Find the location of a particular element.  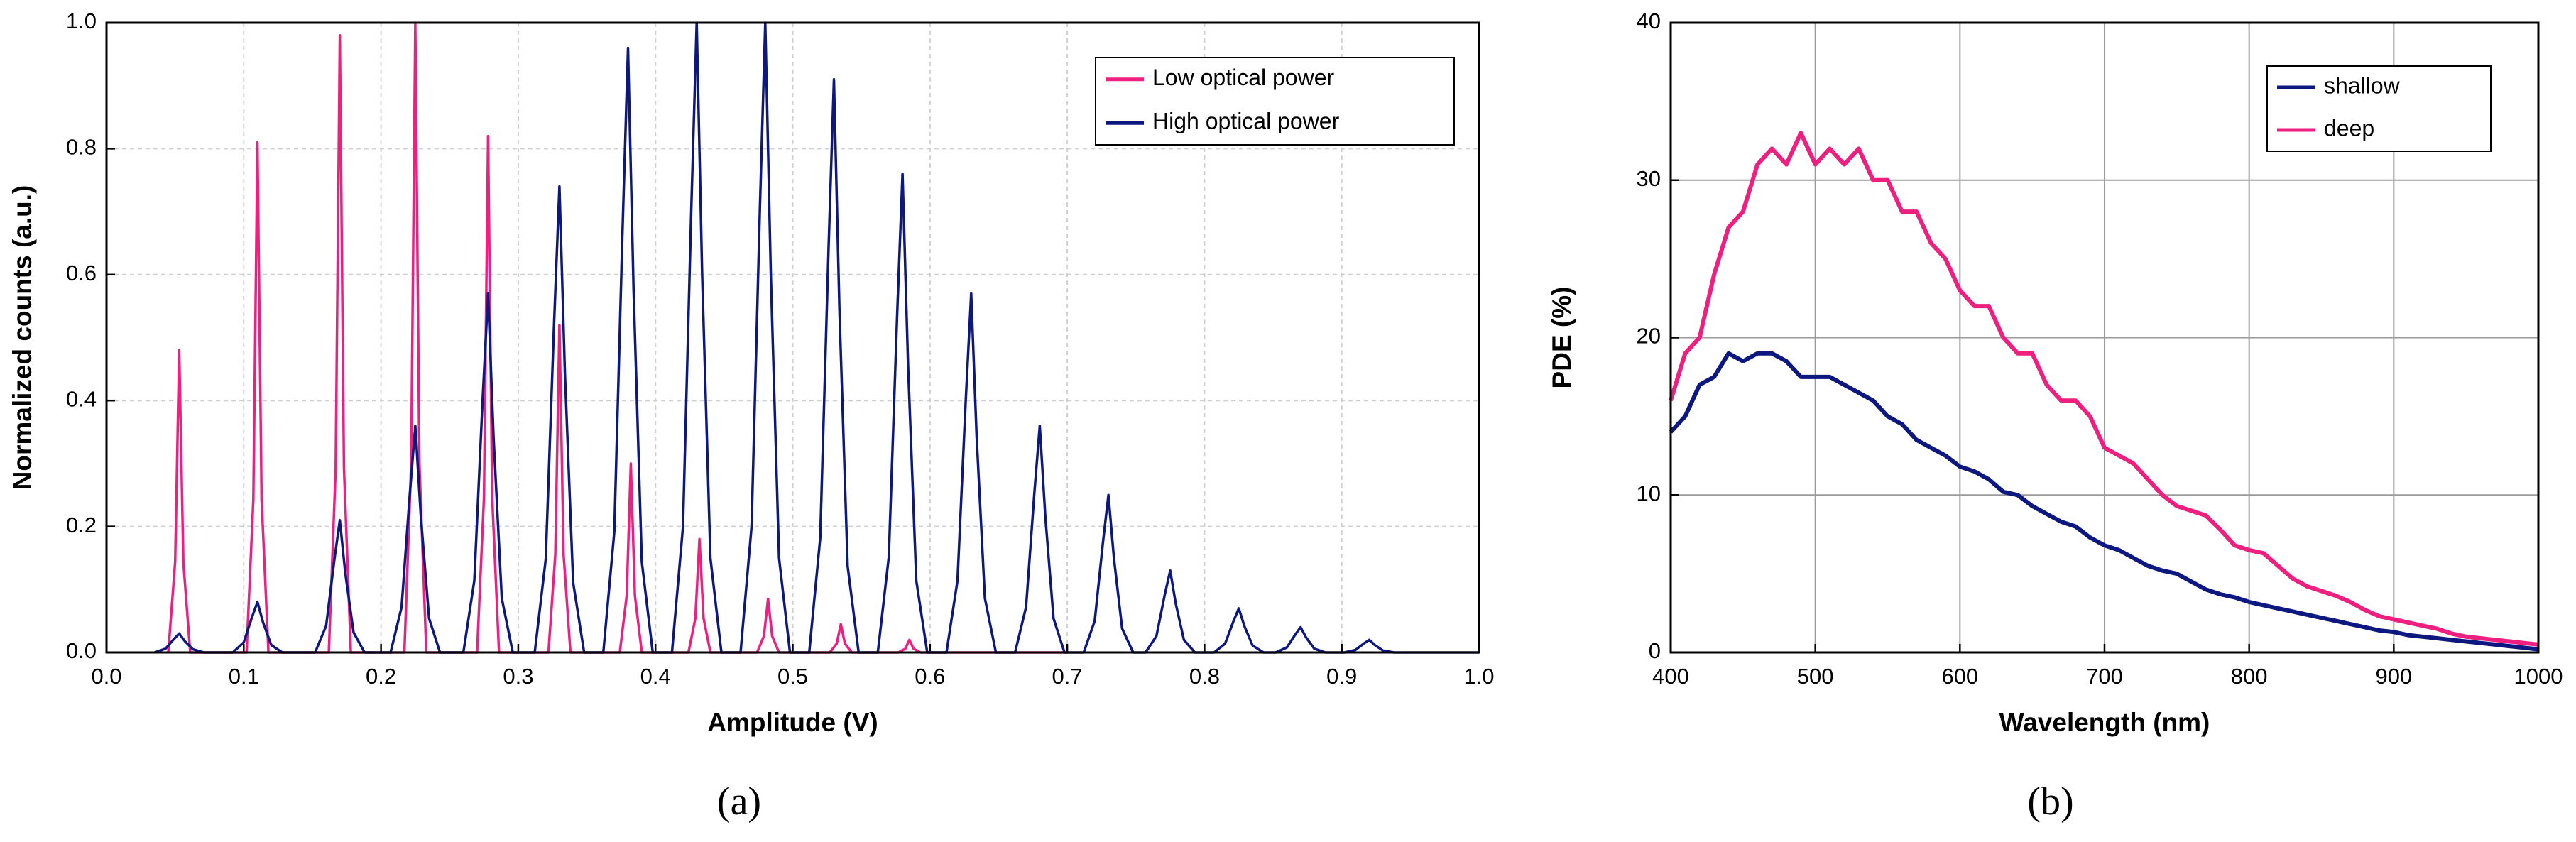

legend-label: High optical power is located at coordinates (1246, 122).